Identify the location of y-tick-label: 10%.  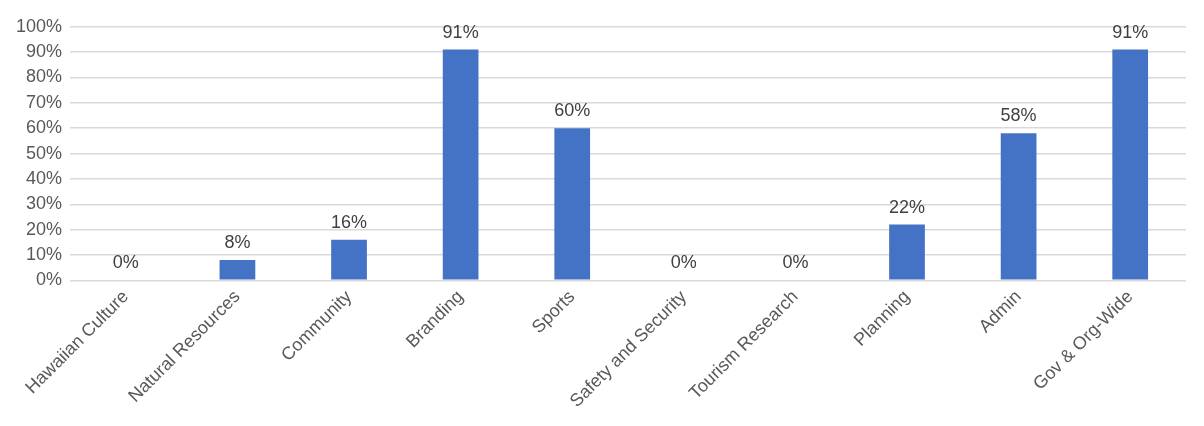
(44, 253).